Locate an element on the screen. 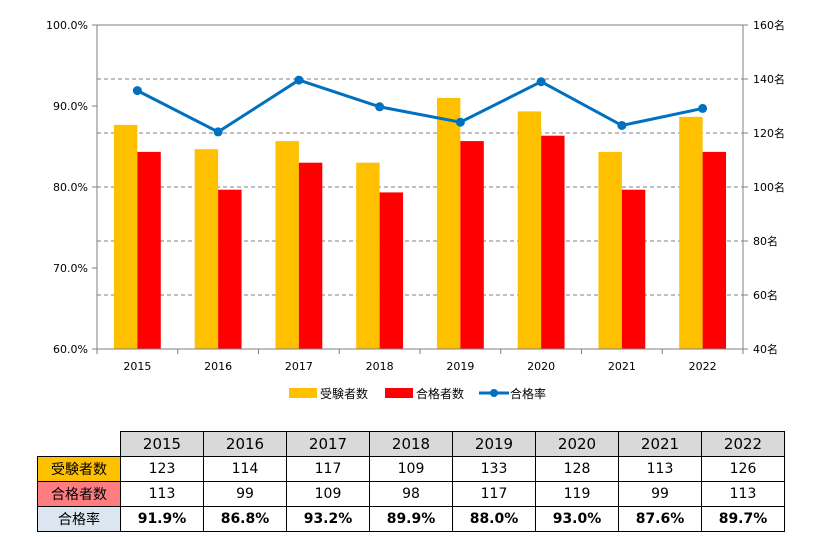  right-axis-ticks: 40名 60名 80名 100名 120名 140名 160名 is located at coordinates (764, 187).